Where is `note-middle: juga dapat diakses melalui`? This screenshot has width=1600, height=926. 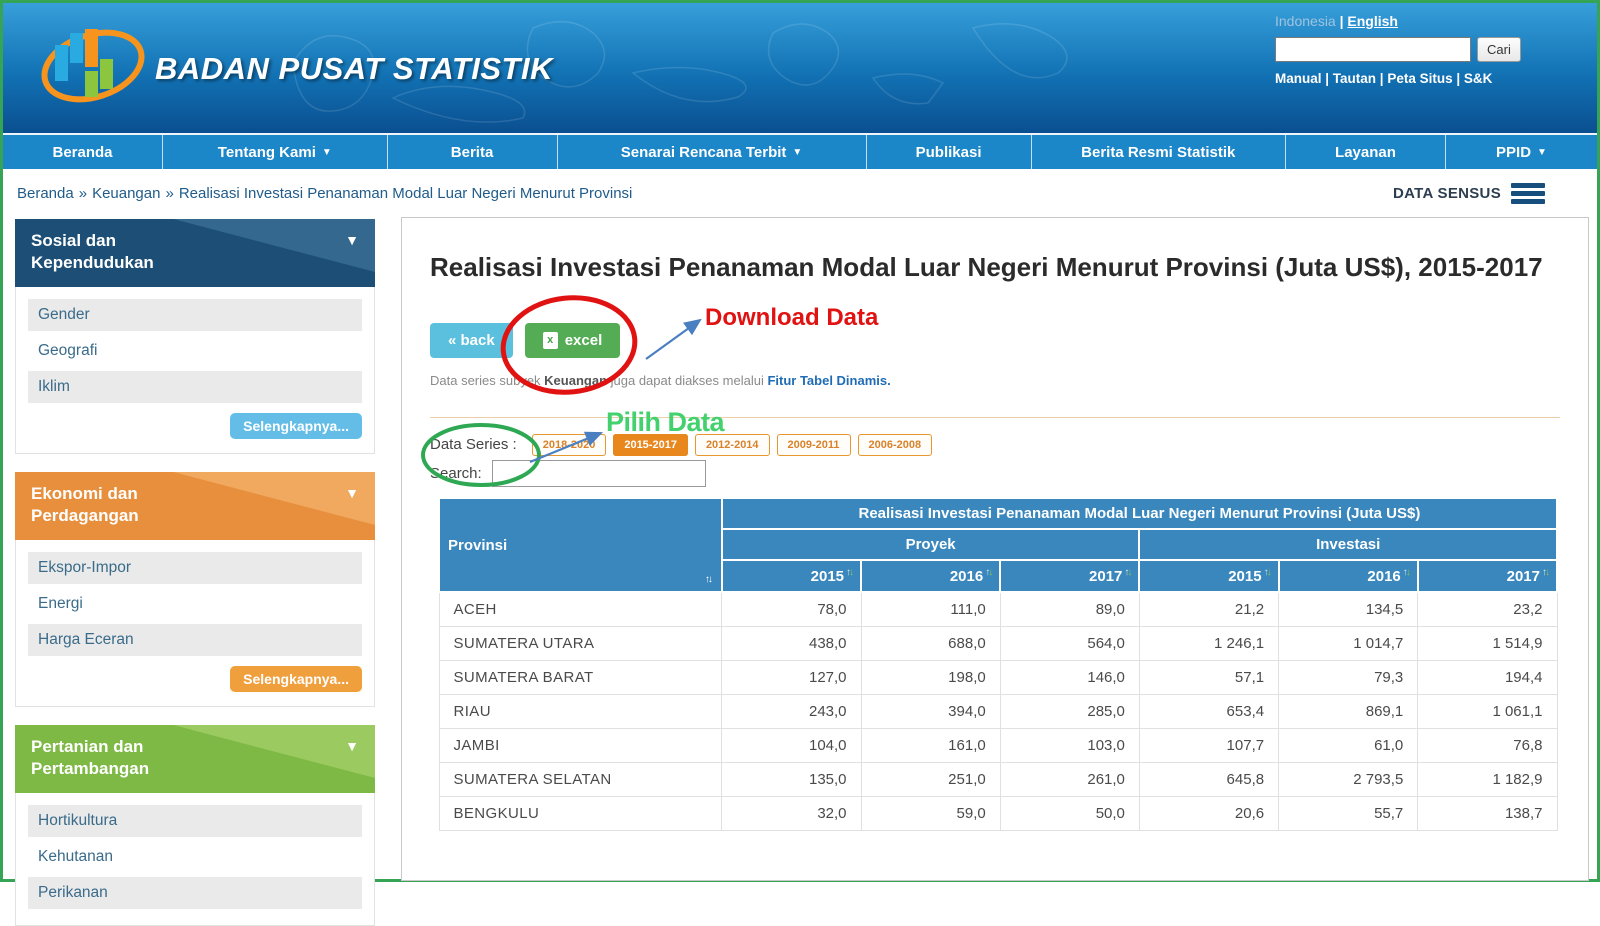
note-middle: juga dapat diakses melalui is located at coordinates (687, 380).